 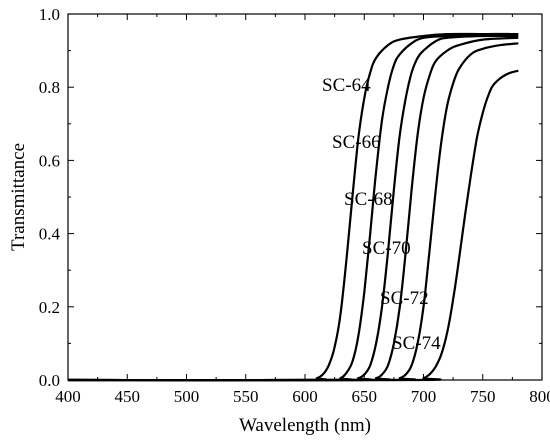 I want to click on y-tick-label: 0.4, so click(x=50, y=234).